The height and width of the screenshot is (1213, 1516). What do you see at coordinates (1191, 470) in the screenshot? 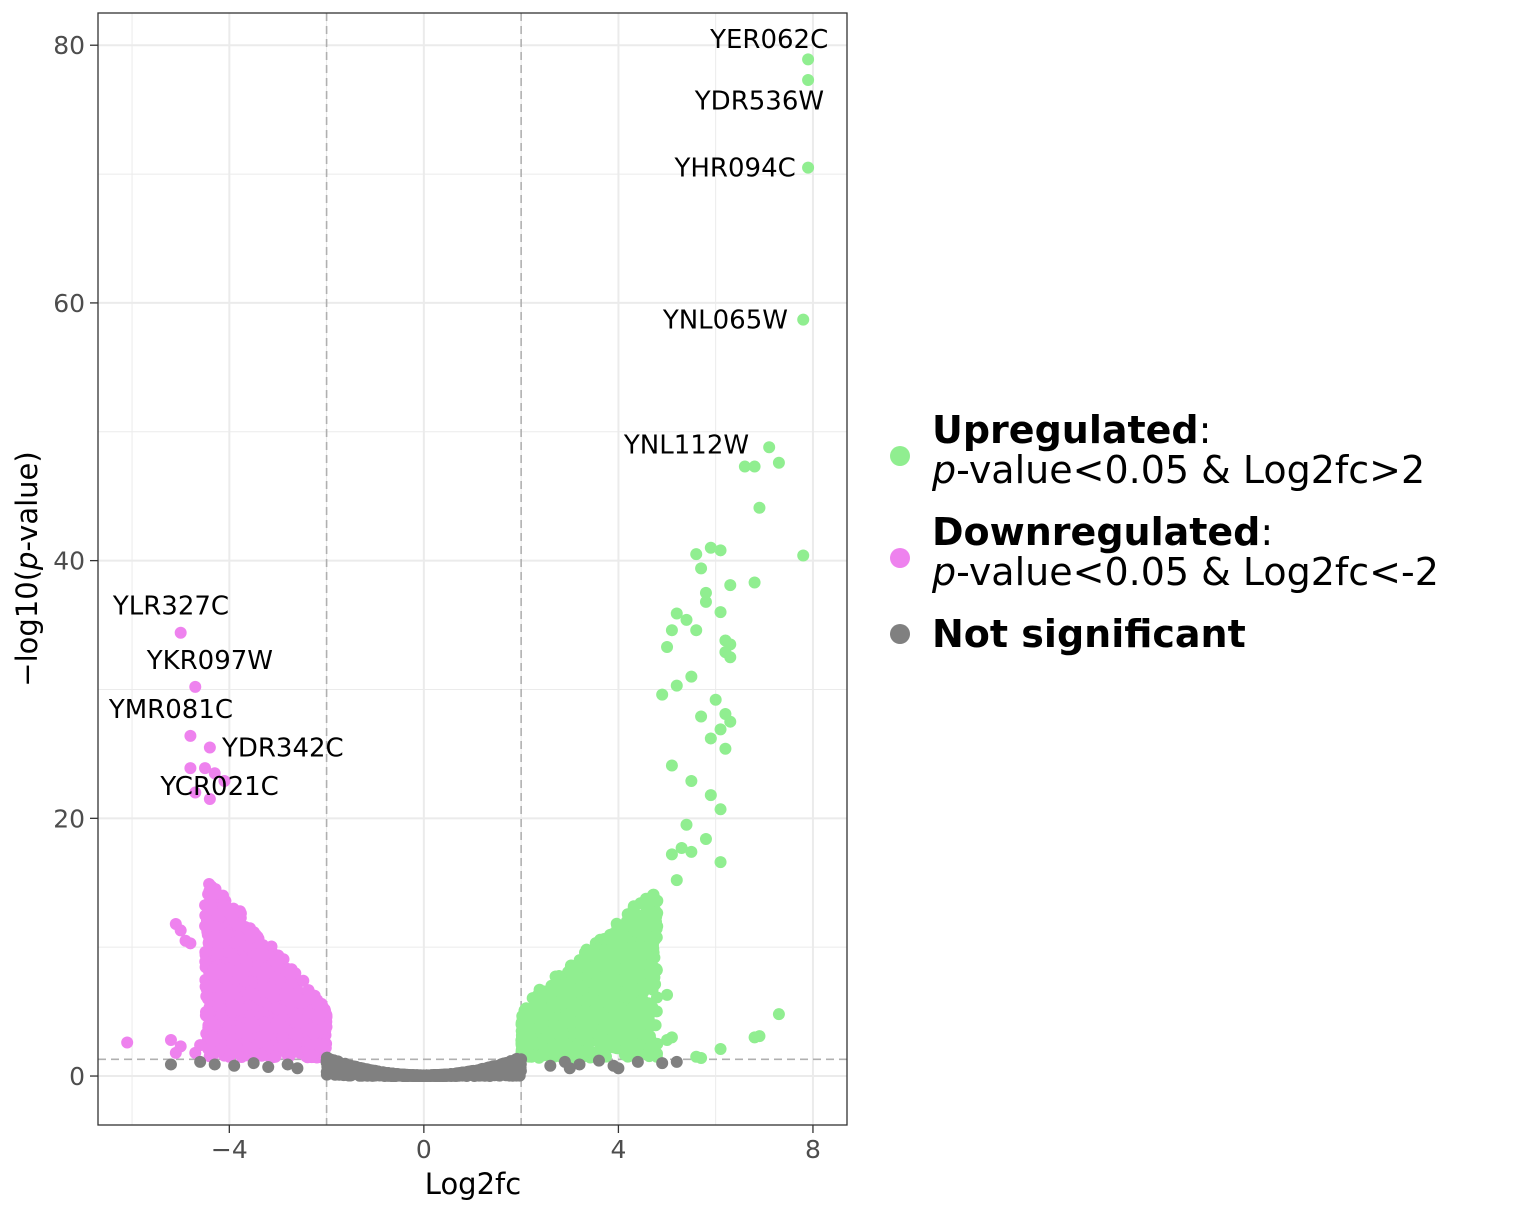
I see `legend-condition-text-up: -value<0.05 & Log2fc>2` at bounding box center [1191, 470].